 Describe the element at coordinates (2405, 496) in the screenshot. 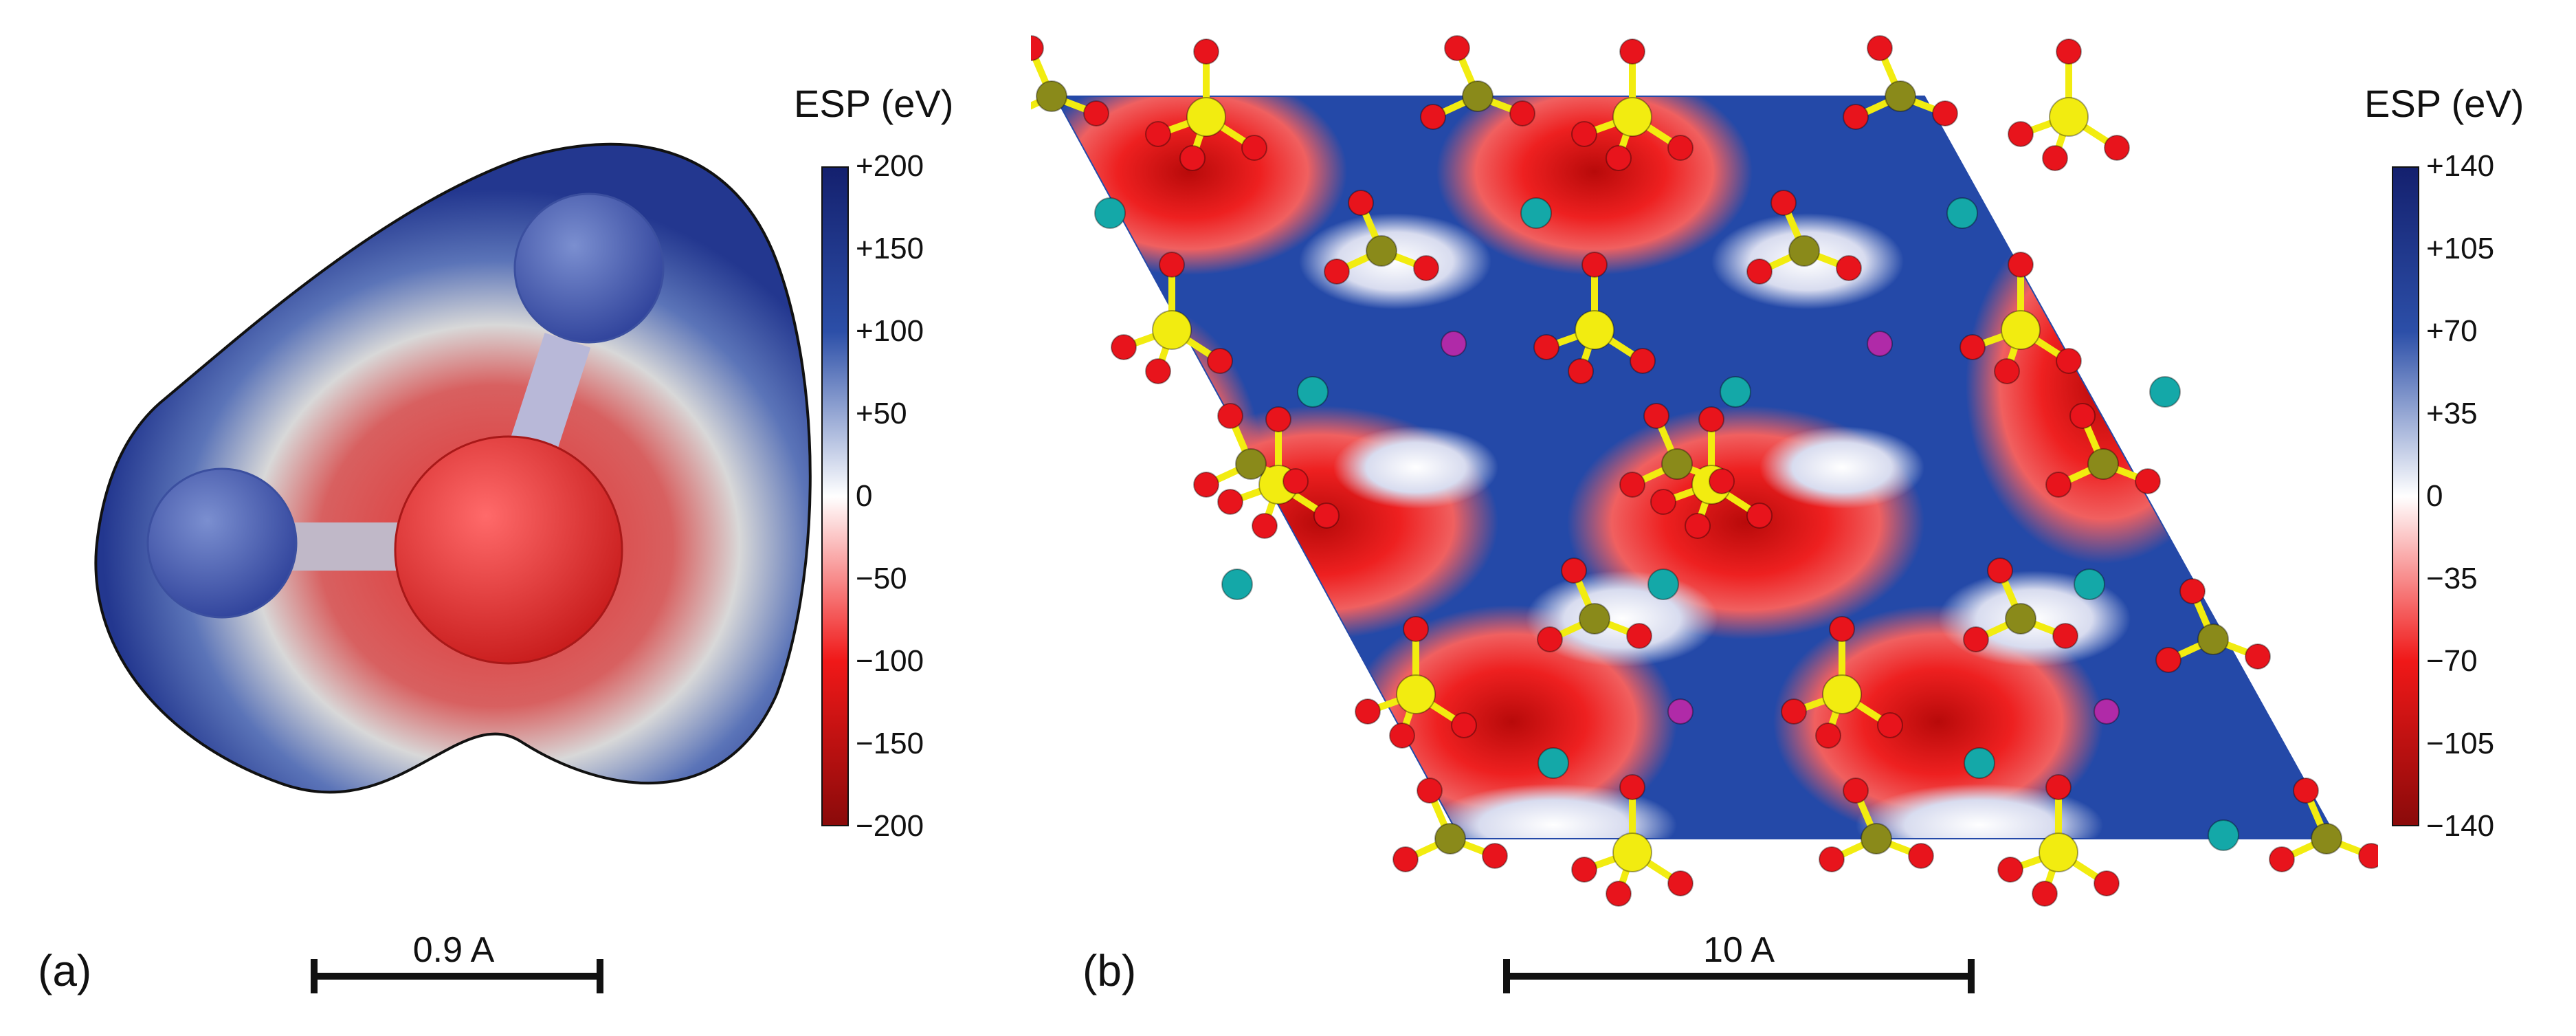

I see `colorbar-b` at that location.